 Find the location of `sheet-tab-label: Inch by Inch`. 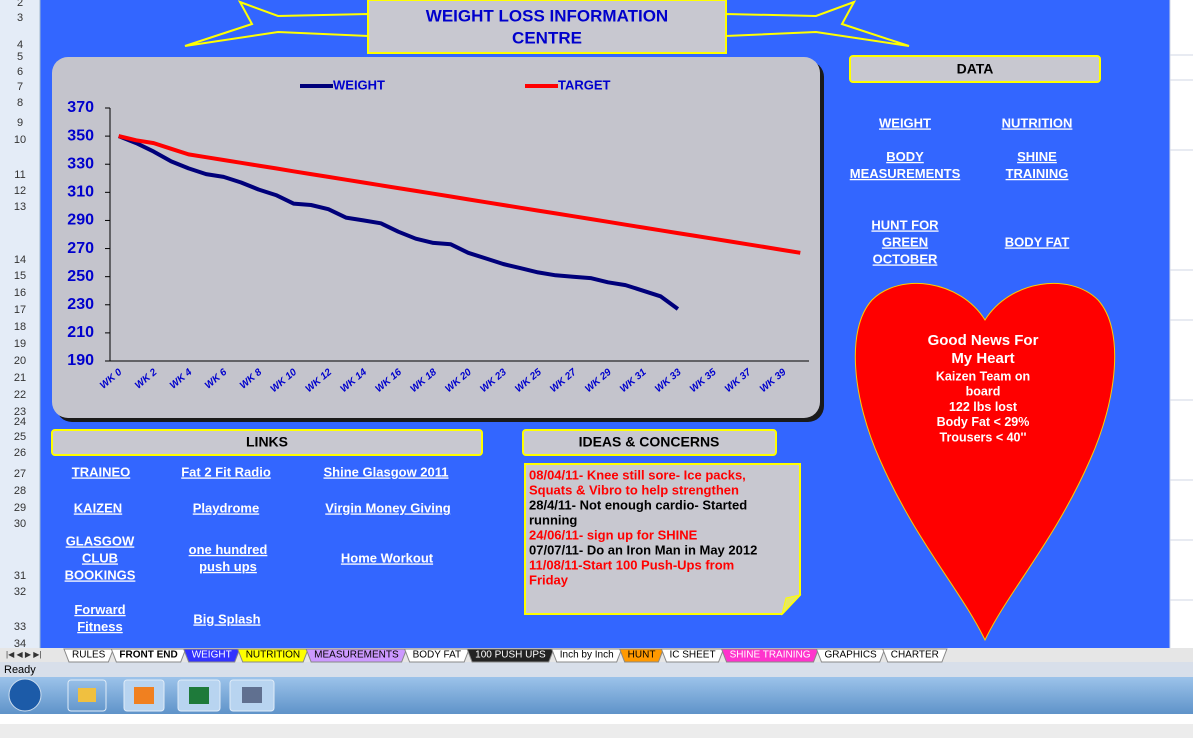

sheet-tab-label: Inch by Inch is located at coordinates (587, 655).